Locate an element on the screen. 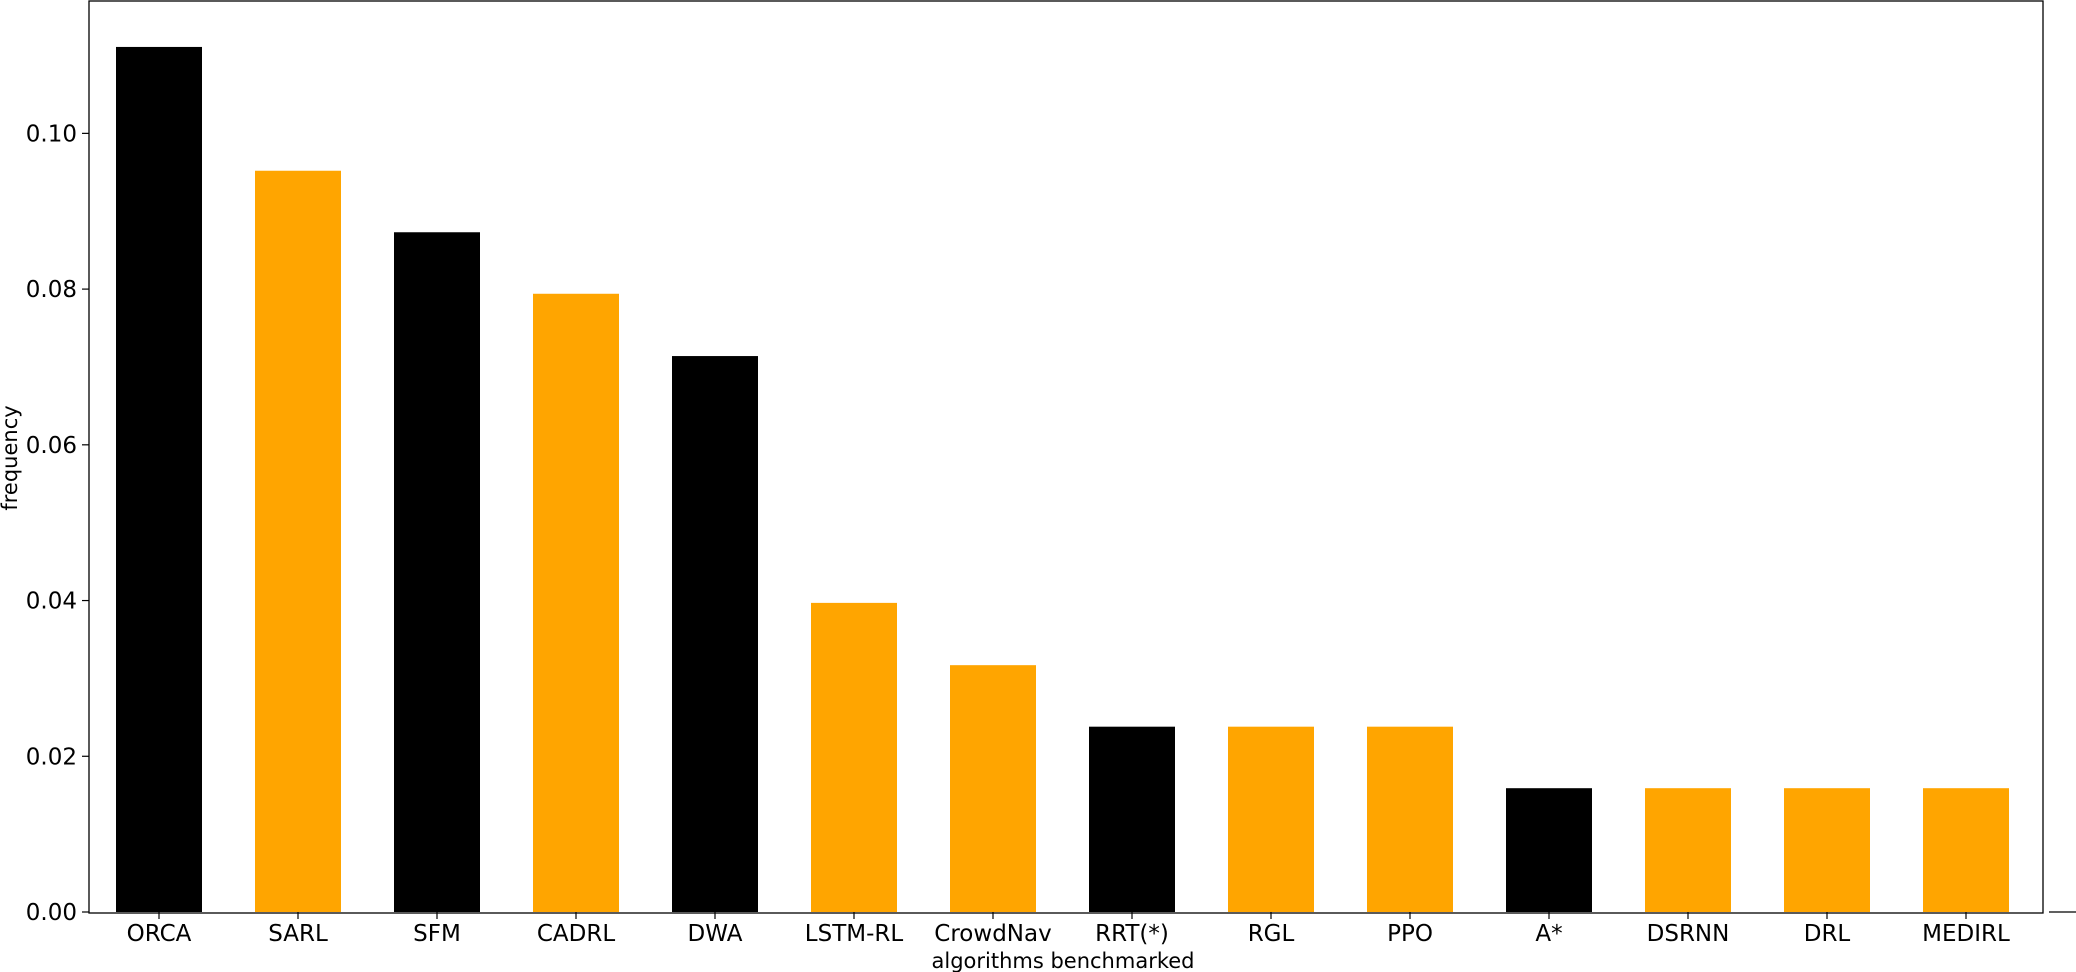 This screenshot has height=972, width=2076. x-tick-label: CADRL is located at coordinates (576, 934).